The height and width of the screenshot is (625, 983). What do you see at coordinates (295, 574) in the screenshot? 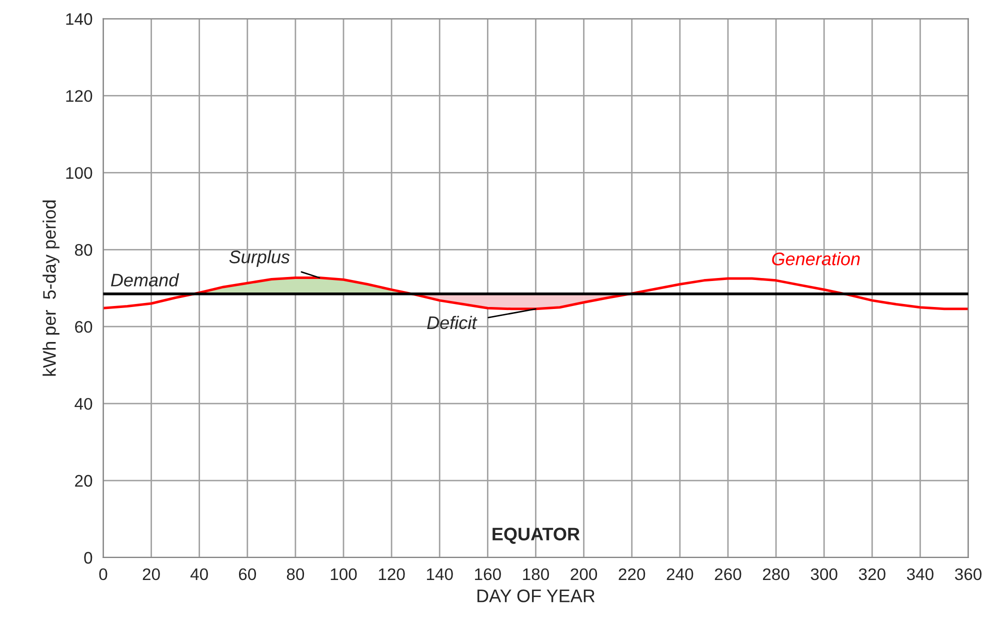
I see `x-tick-label: 80` at bounding box center [295, 574].